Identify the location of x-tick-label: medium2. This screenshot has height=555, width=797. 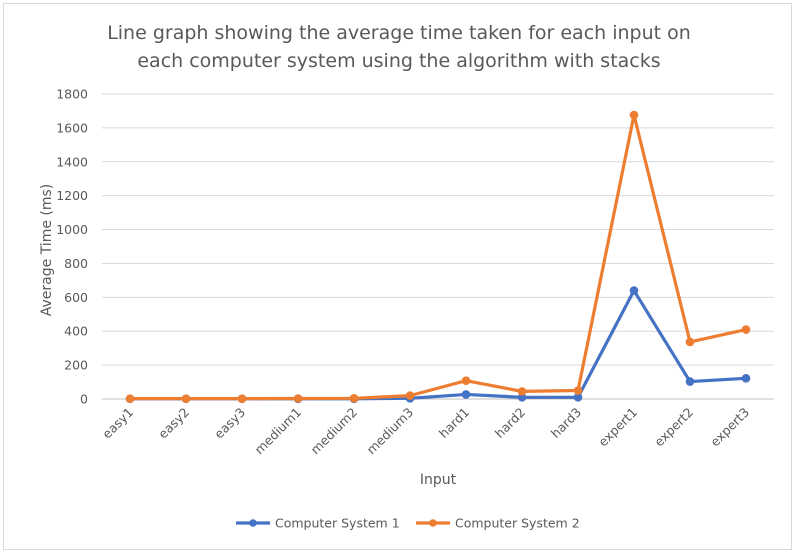
(334, 431).